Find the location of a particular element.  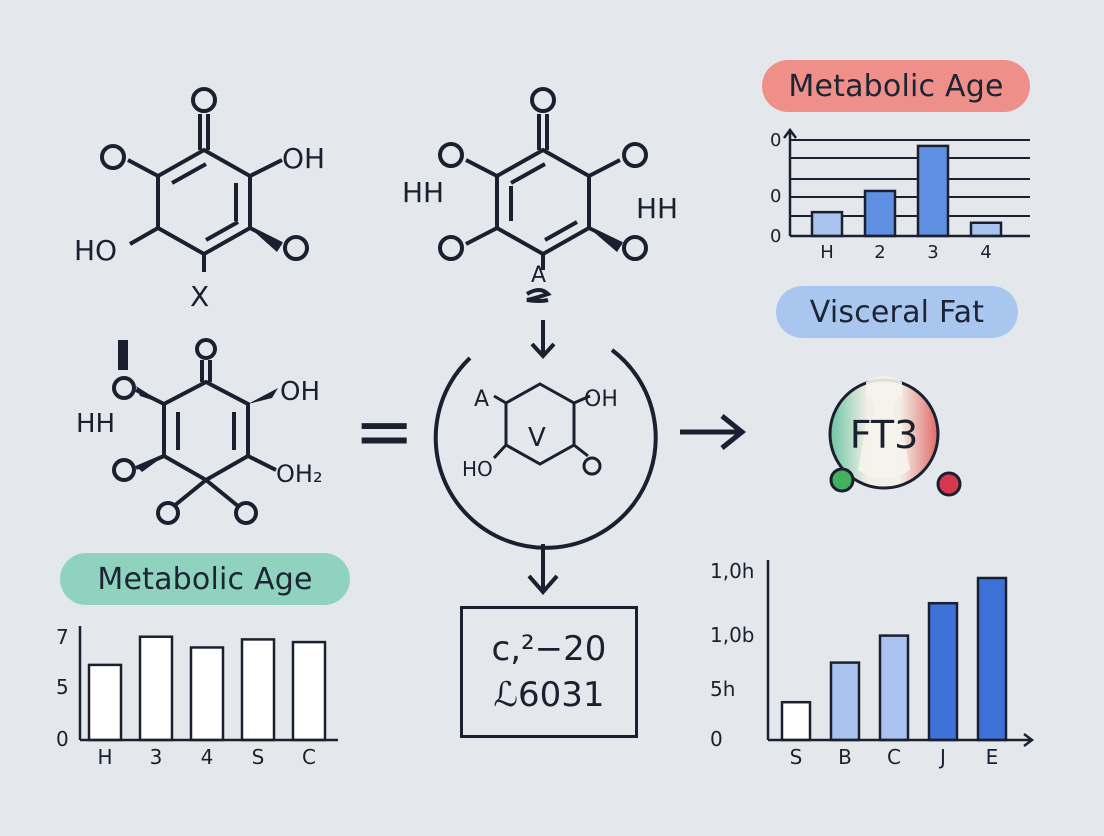

y-tick-label: 7 is located at coordinates (62, 637).